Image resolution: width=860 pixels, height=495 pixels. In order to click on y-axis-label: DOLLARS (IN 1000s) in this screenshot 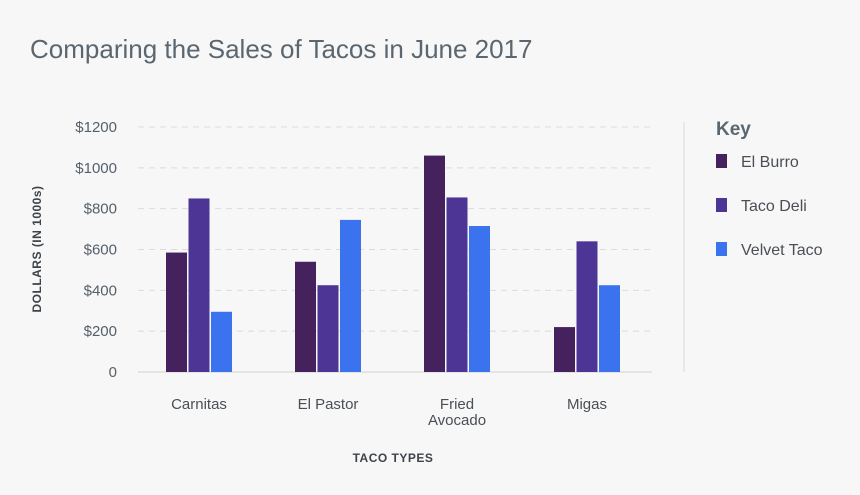, I will do `click(37, 248)`.